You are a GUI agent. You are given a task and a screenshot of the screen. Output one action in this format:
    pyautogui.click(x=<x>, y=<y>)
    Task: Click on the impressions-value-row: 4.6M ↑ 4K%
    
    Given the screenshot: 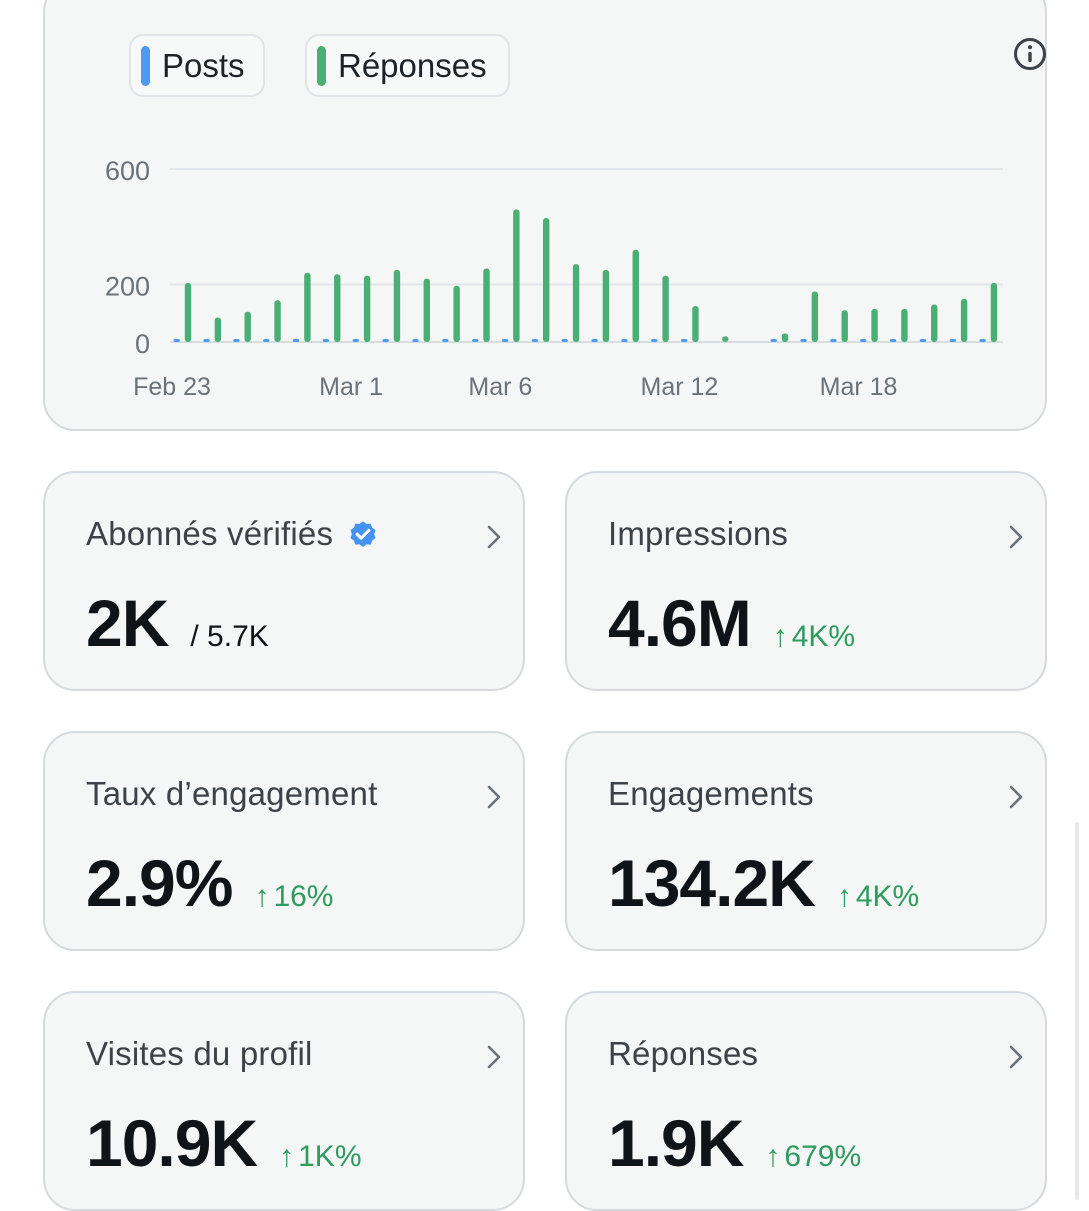 What is the action you would take?
    pyautogui.click(x=731, y=623)
    